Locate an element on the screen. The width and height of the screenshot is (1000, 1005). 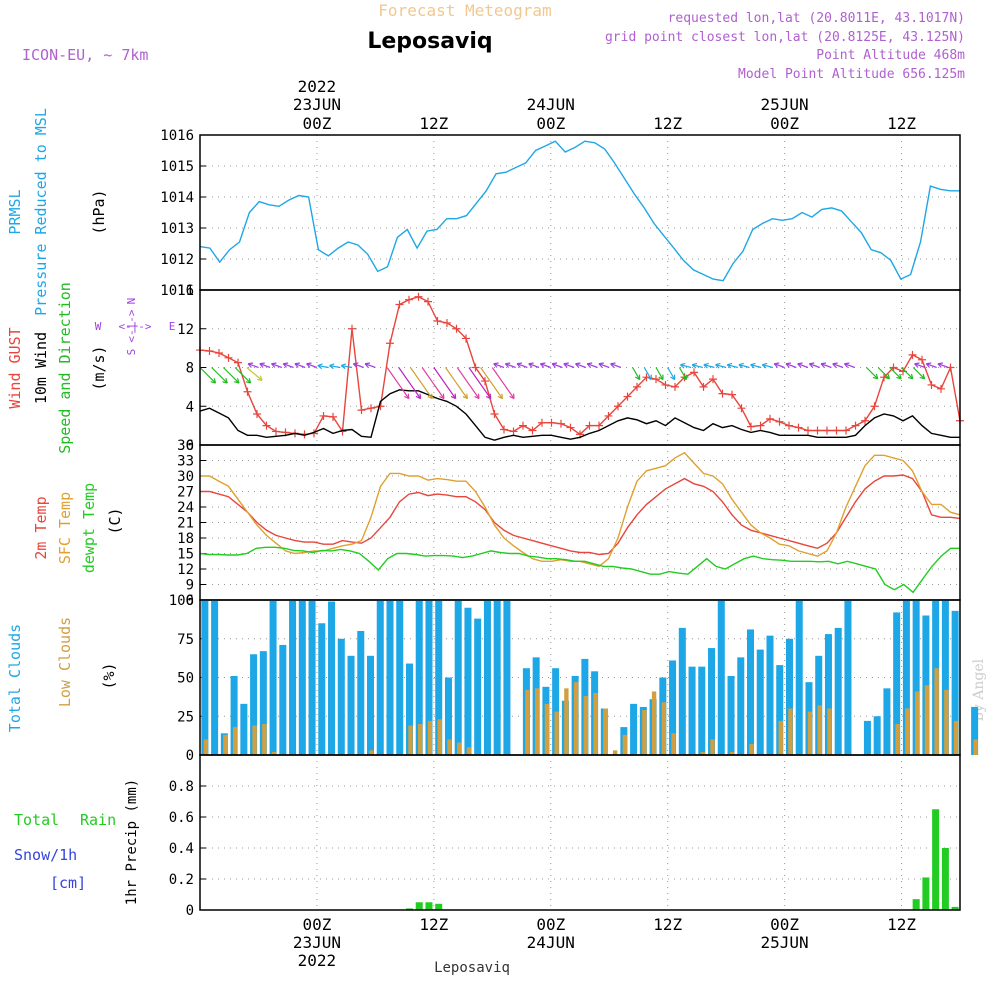
bottom-time: 12Z is located at coordinates (433, 924).